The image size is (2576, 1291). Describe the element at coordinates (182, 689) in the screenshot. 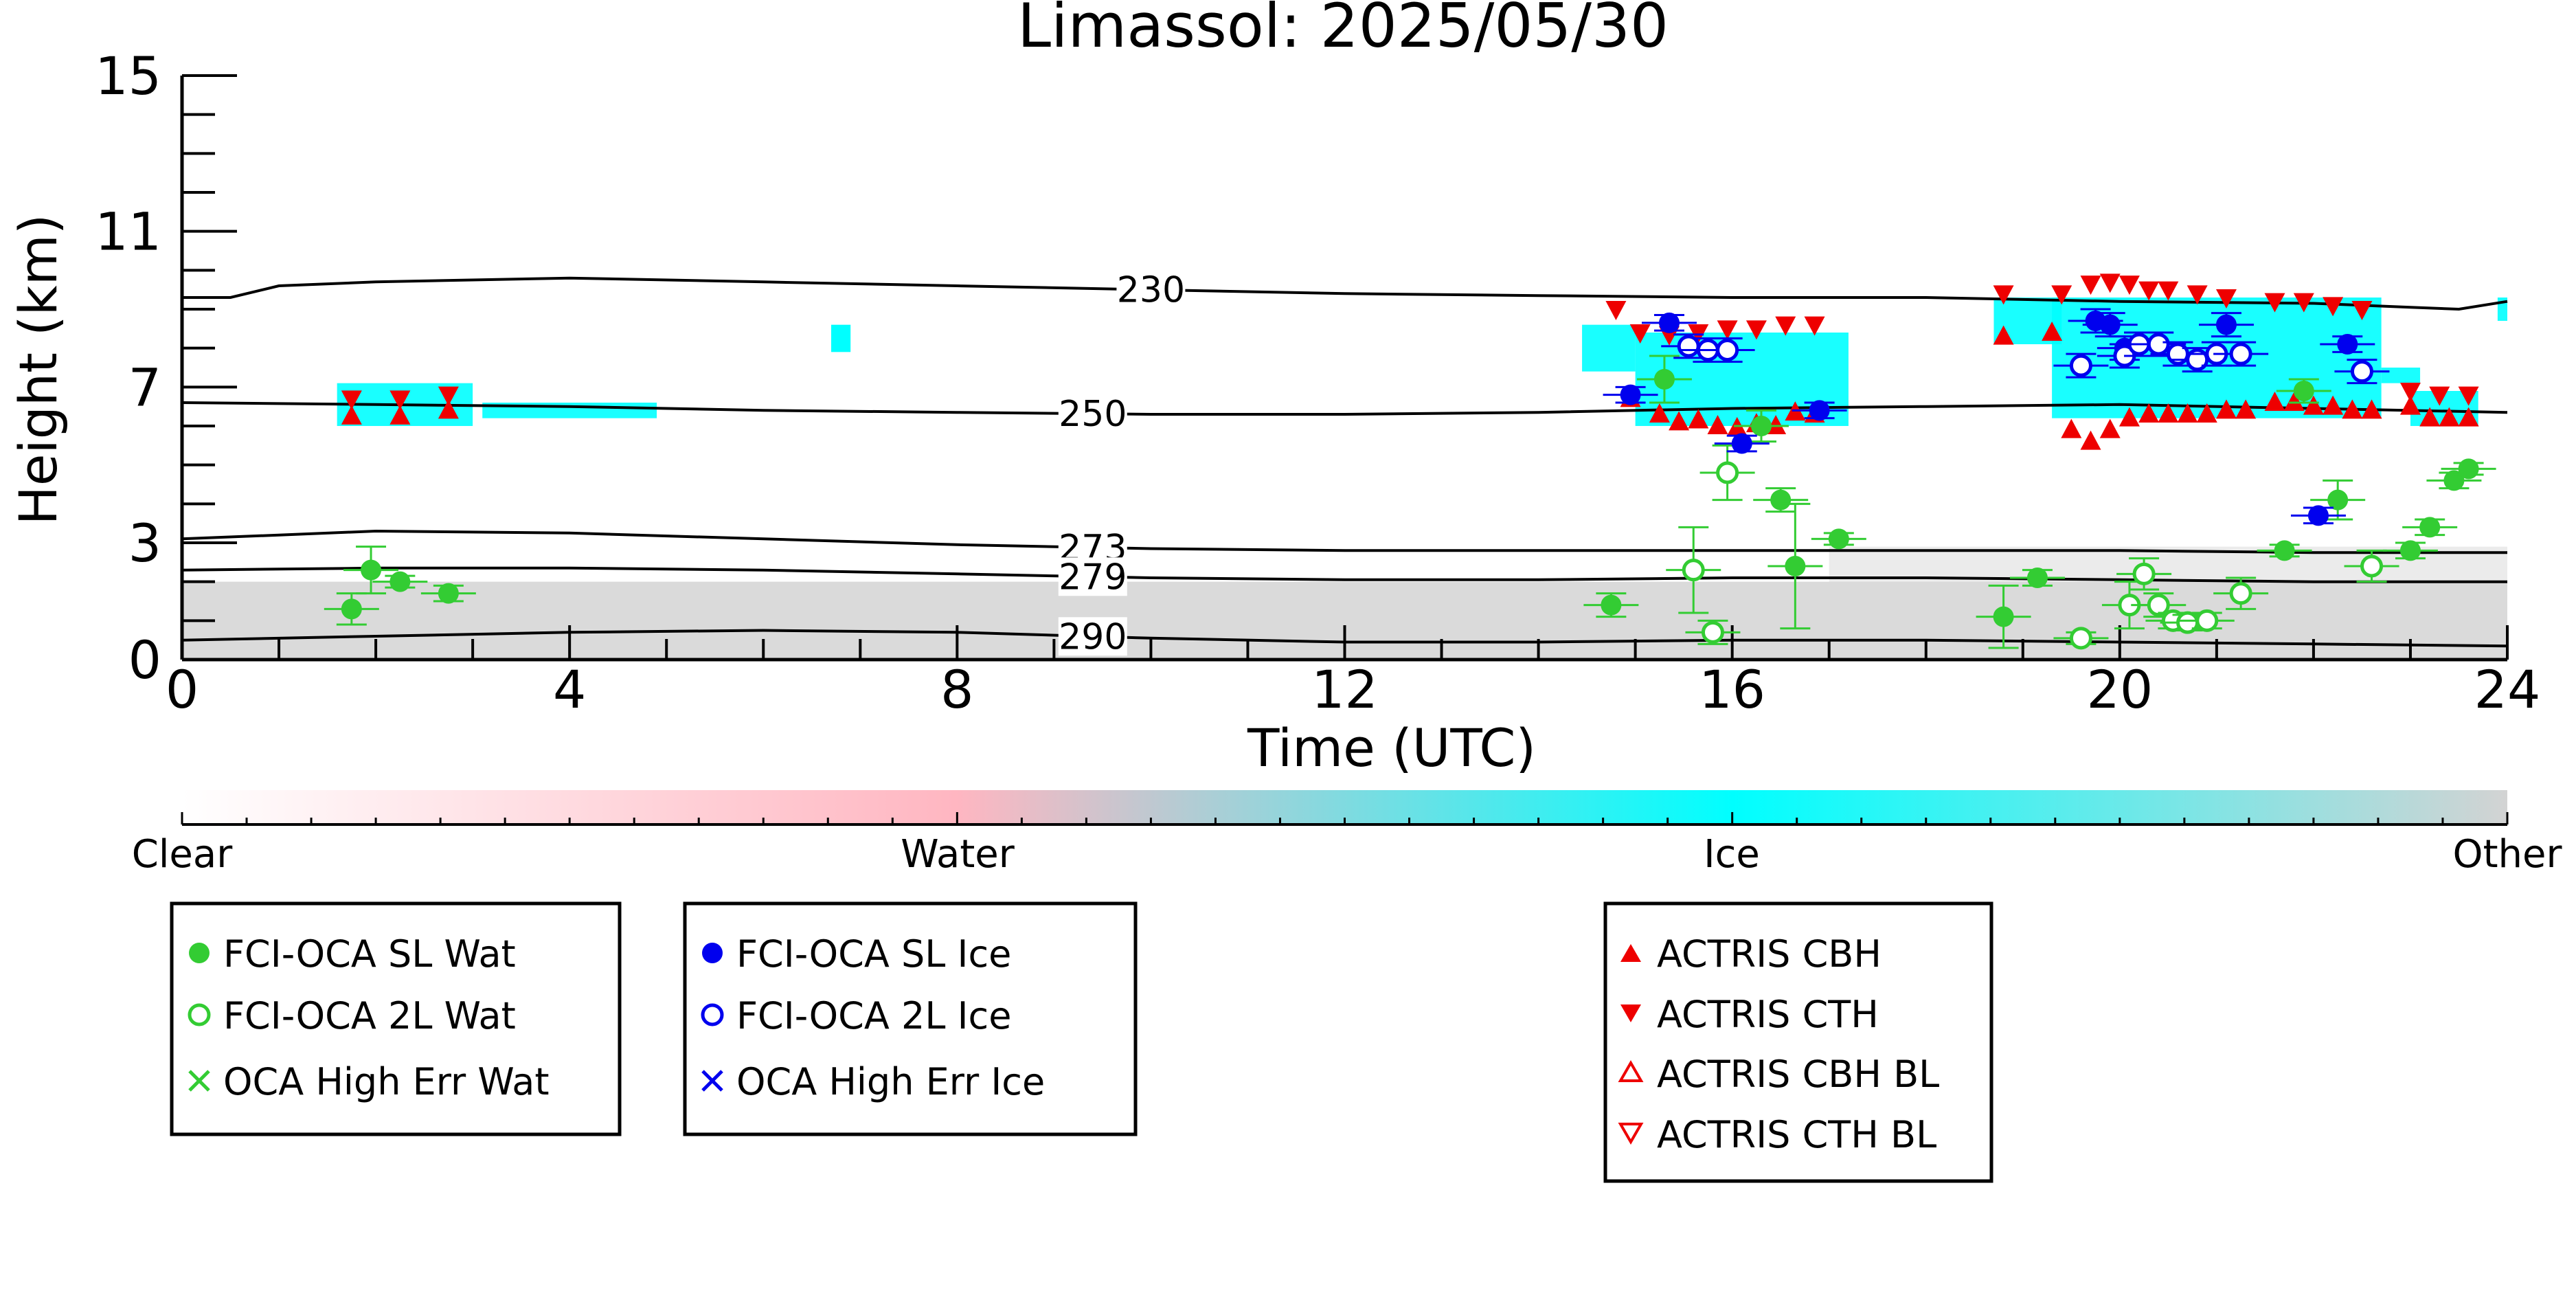

I see `x-tick-label: 0` at that location.